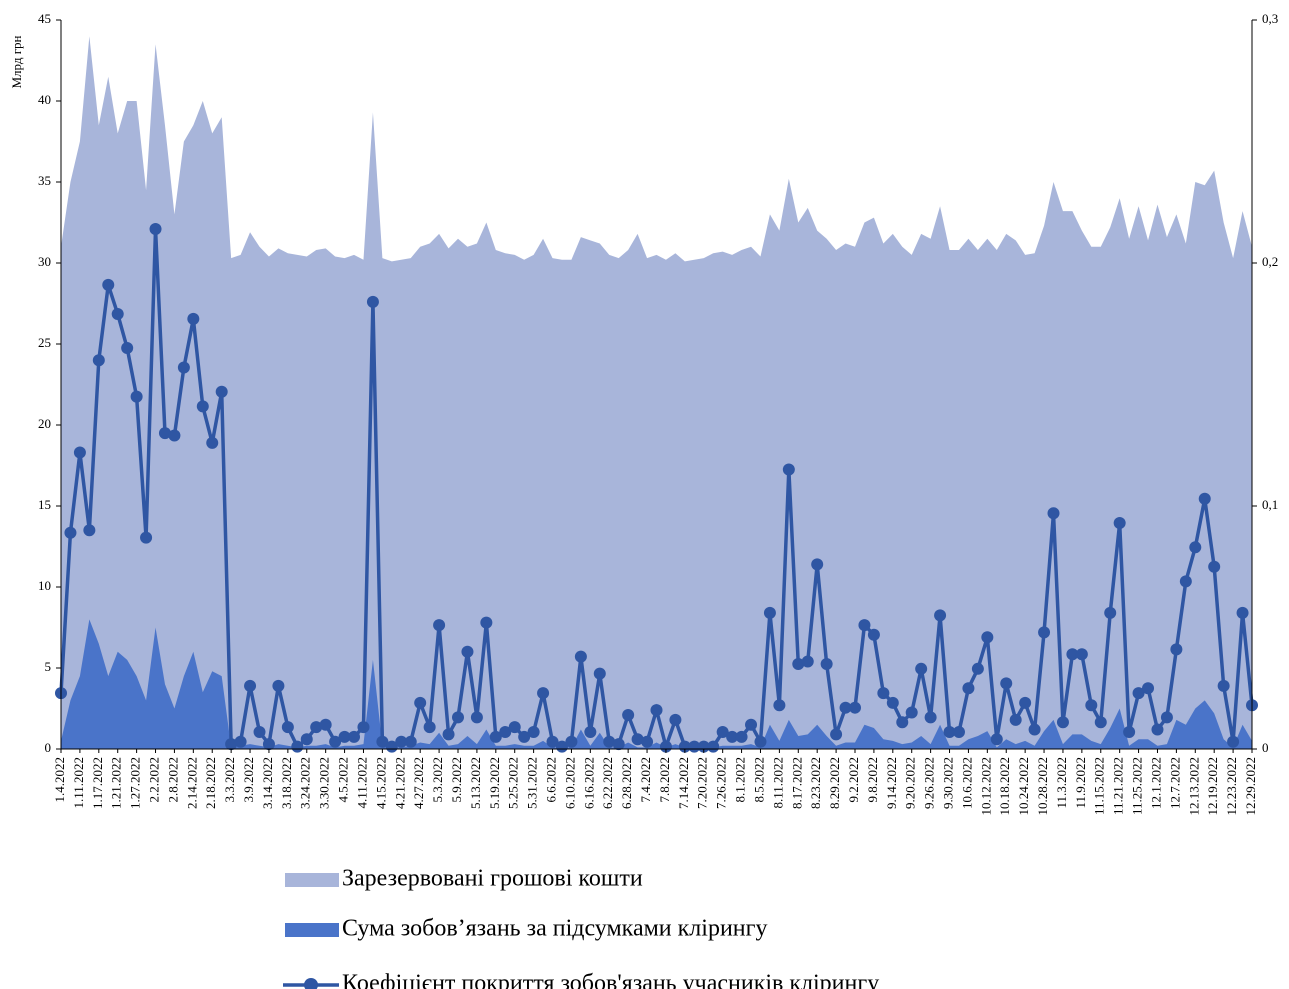  Describe the element at coordinates (154, 780) in the screenshot. I see `x-tick-label: 2.2.2022` at that location.